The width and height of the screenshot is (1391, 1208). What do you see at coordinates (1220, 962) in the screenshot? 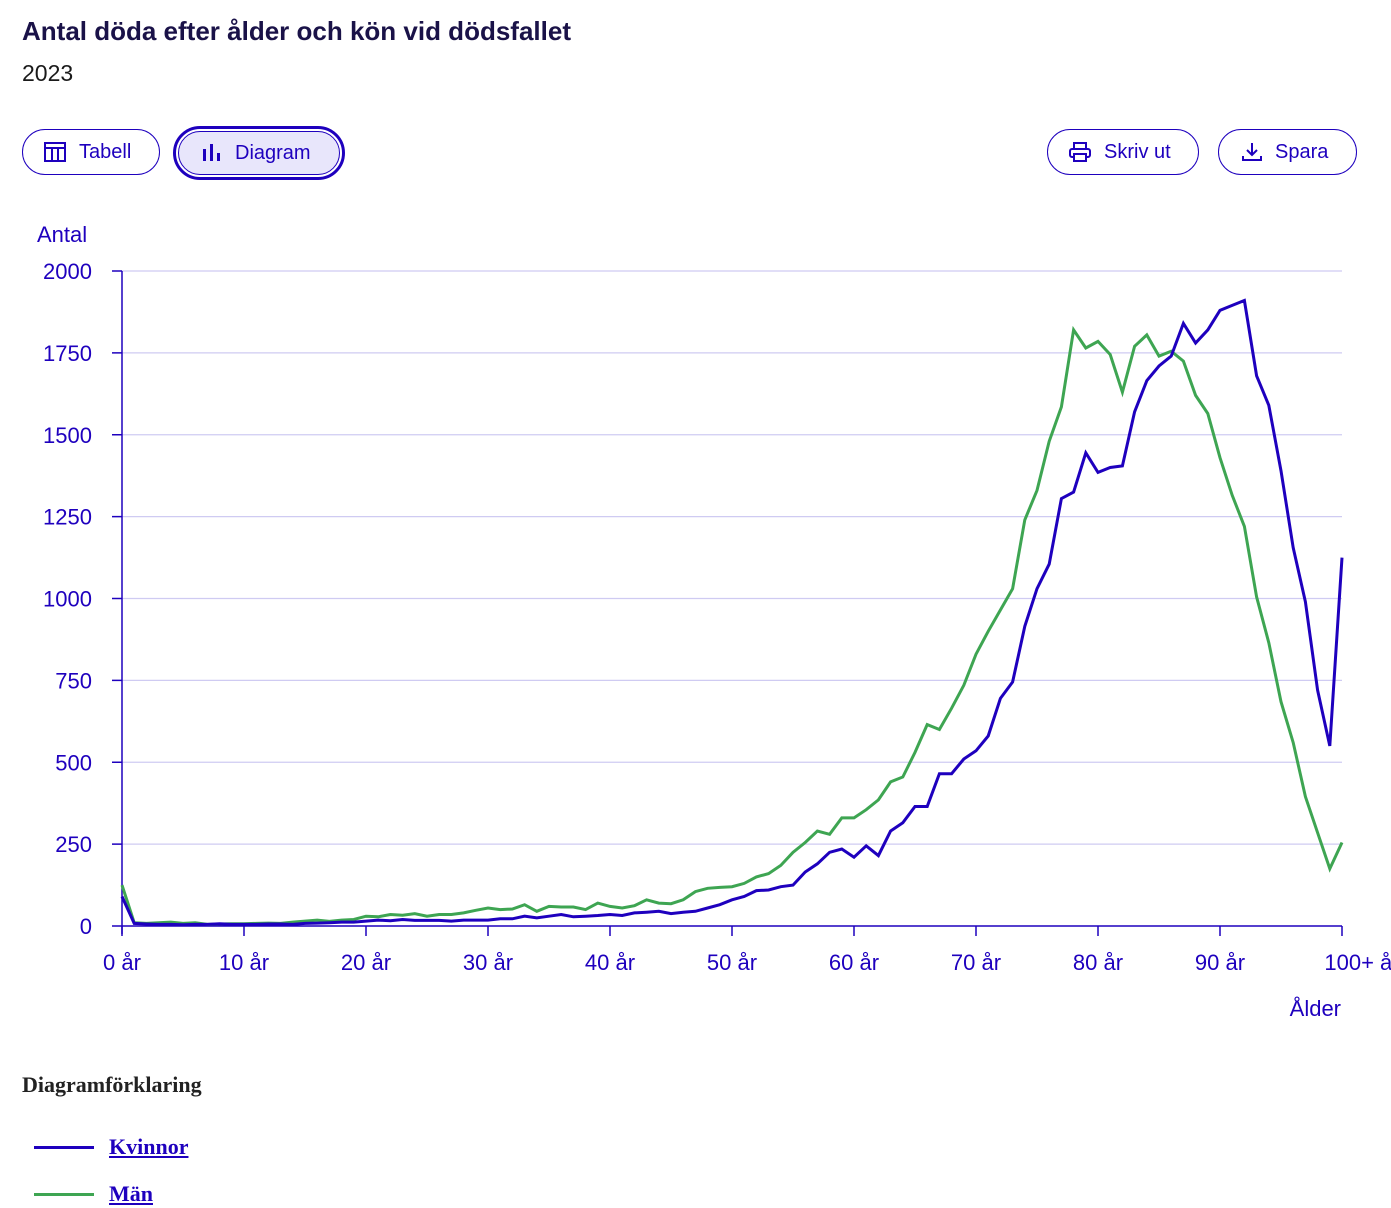
I see `x-tick-label: 90 år` at bounding box center [1220, 962].